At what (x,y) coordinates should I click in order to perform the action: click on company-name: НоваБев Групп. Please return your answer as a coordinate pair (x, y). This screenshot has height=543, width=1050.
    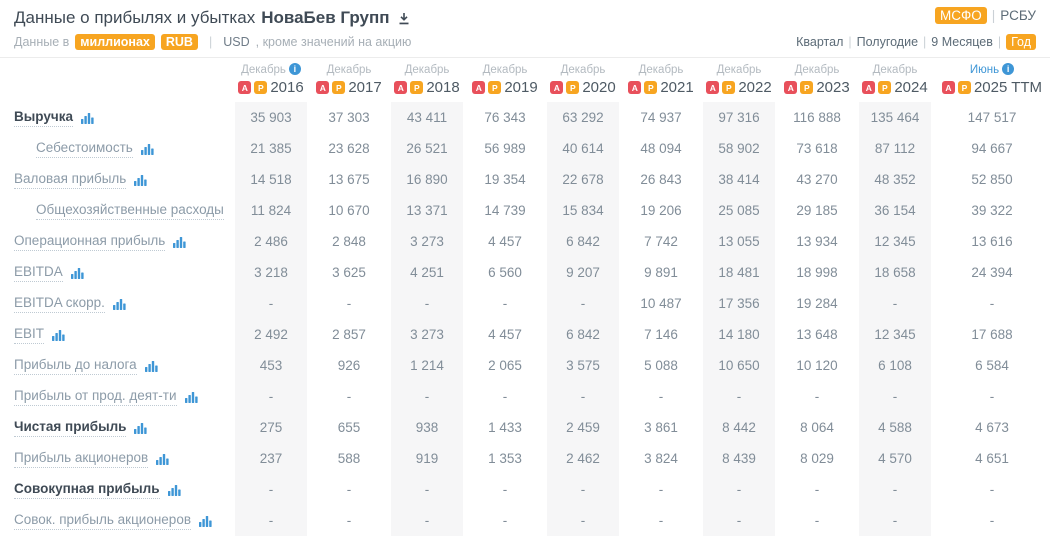
    Looking at the image, I should click on (325, 17).